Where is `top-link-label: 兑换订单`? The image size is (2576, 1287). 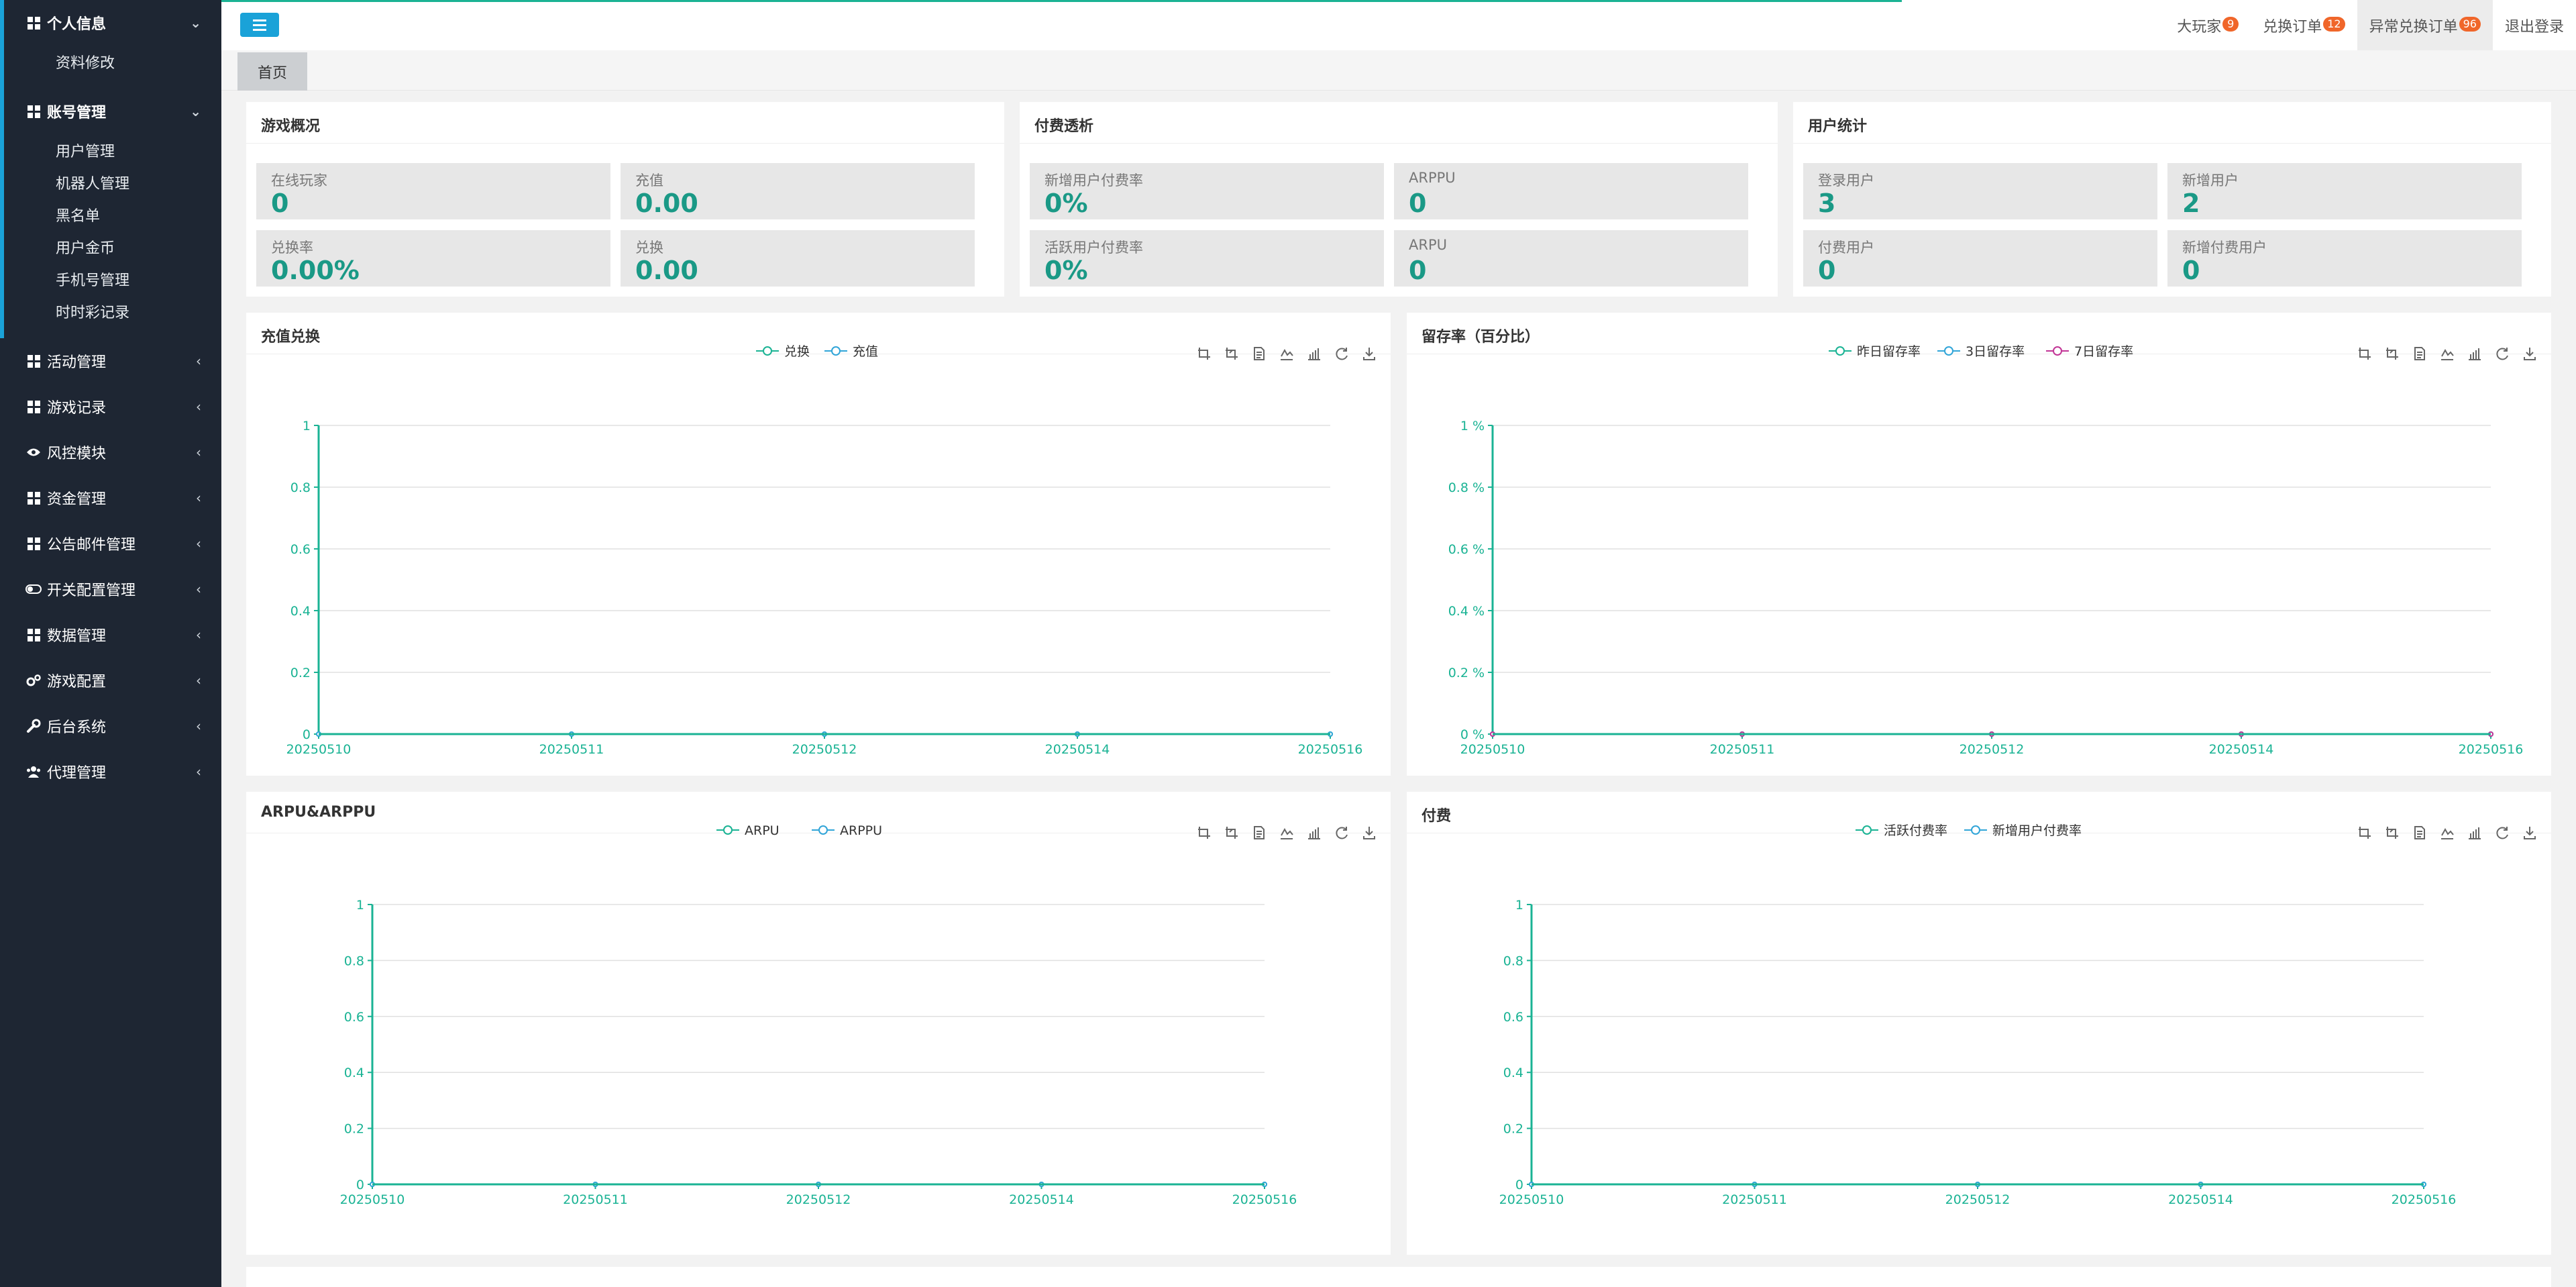 top-link-label: 兑换订单 is located at coordinates (2292, 27).